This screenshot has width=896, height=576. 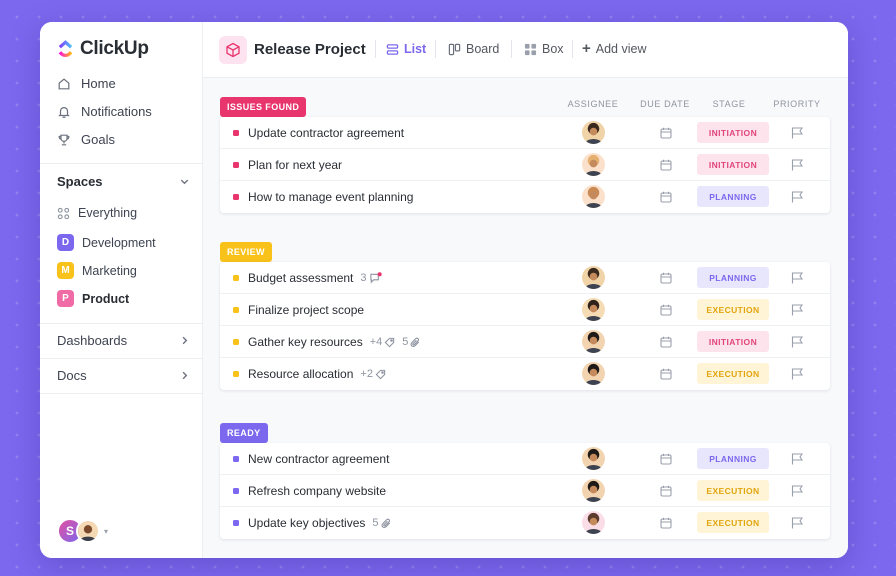 What do you see at coordinates (797, 104) in the screenshot?
I see `column-header-priority: PRIORITY` at bounding box center [797, 104].